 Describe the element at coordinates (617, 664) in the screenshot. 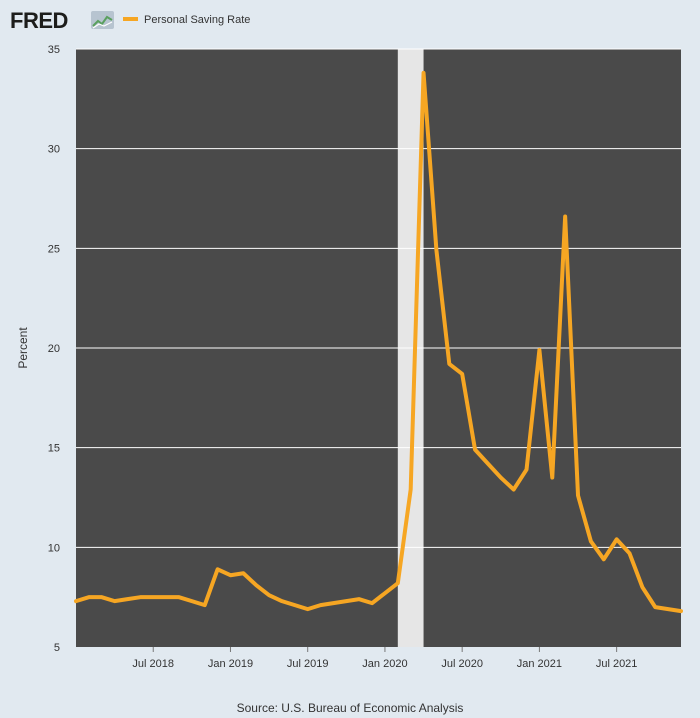

I see `x-tick-label: Jul 2021` at that location.